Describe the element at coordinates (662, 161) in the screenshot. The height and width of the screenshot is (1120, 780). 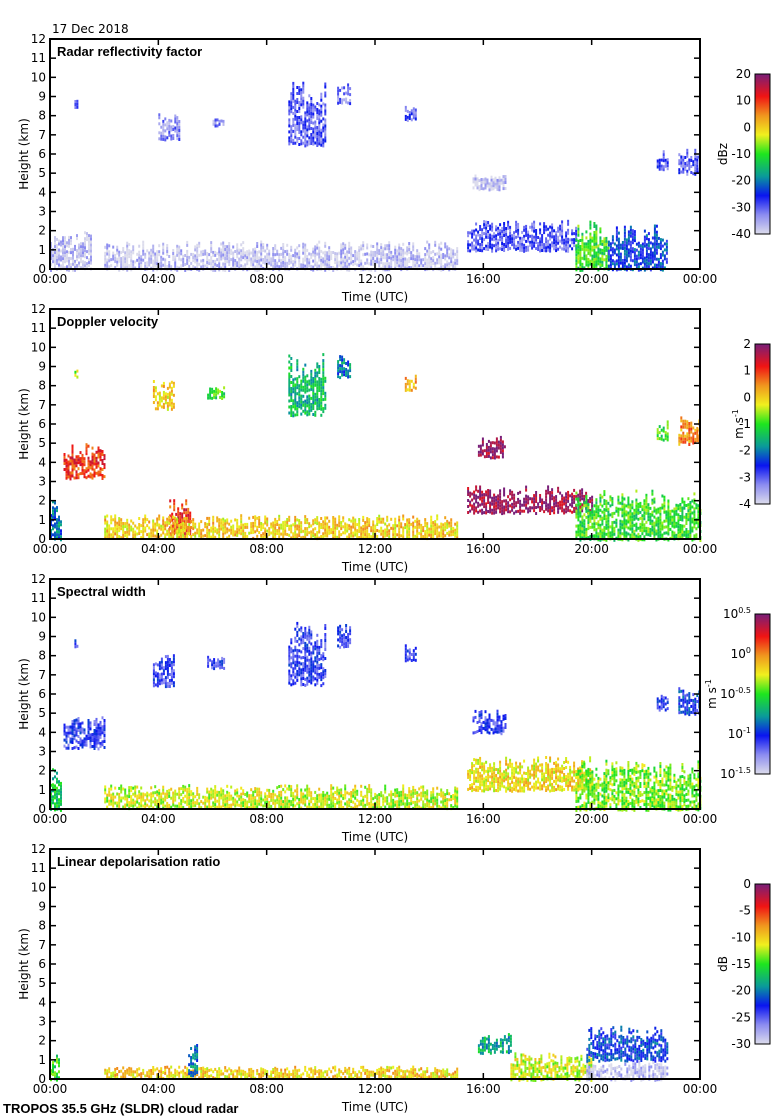
I see `heatmap-feature` at that location.